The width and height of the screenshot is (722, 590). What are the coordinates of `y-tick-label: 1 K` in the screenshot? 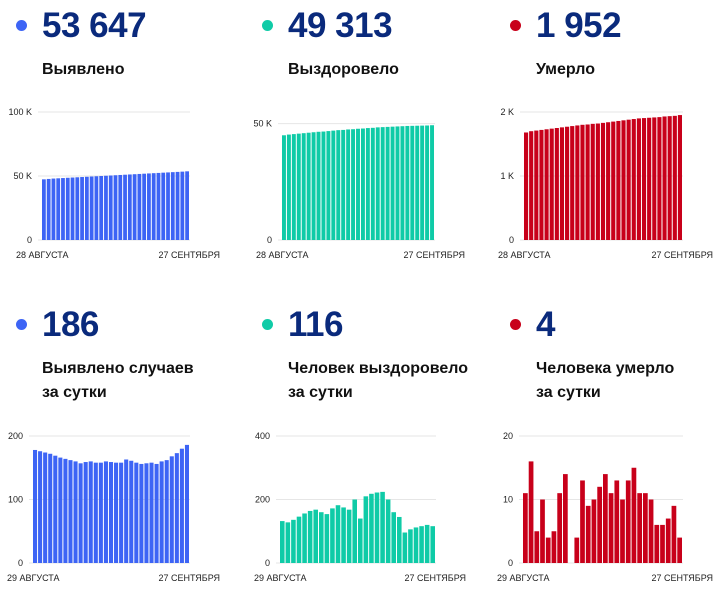 It's located at (507, 176).